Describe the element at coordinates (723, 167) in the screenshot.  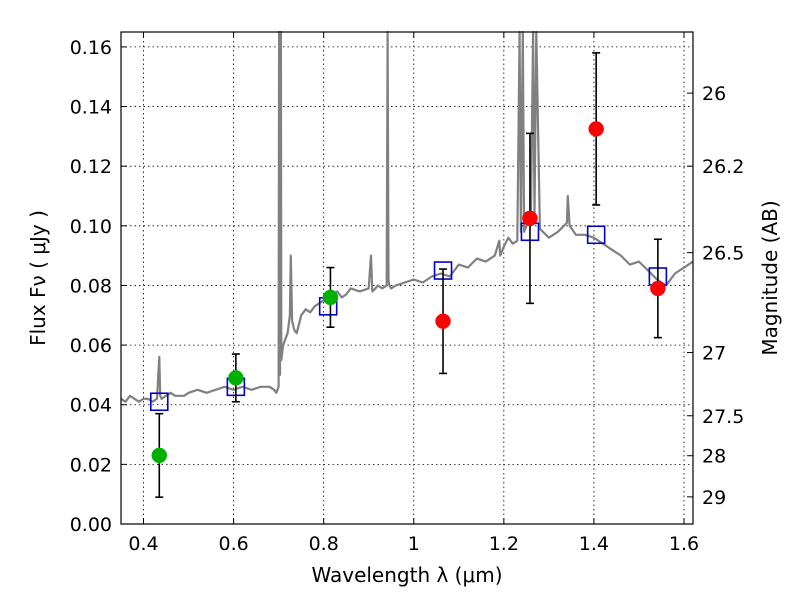
I see `y2-tick-label: 26.2` at that location.